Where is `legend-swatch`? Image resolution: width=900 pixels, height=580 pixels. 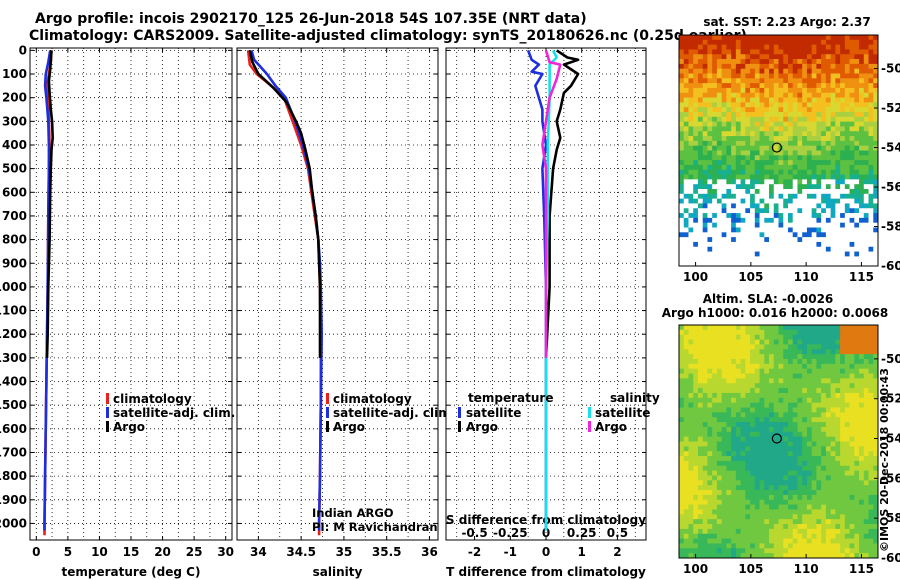
legend-swatch is located at coordinates (589, 426).